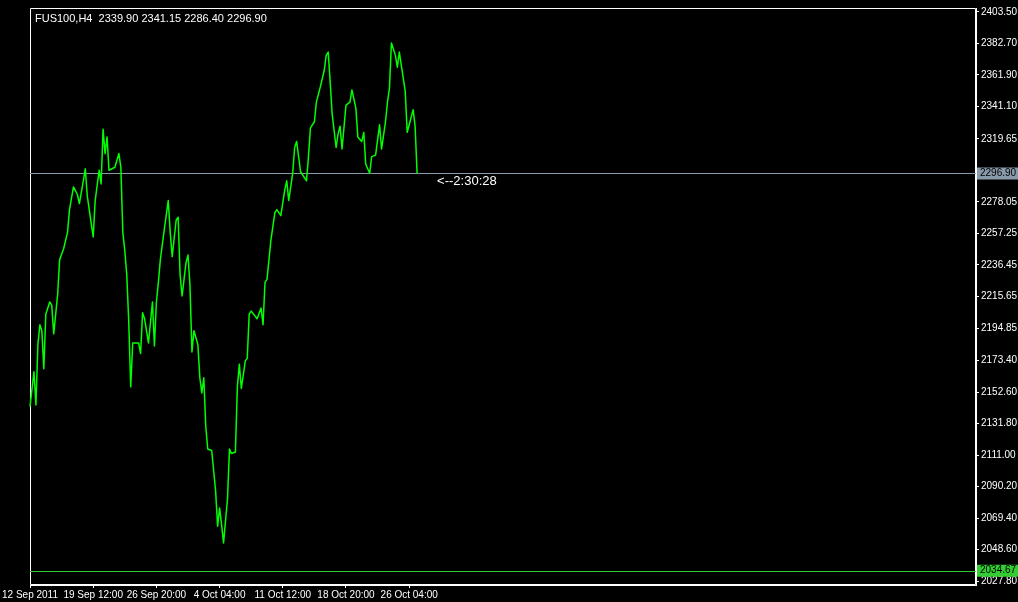 The image size is (1018, 602). What do you see at coordinates (998, 173) in the screenshot?
I see `ref-line-label: 2296.90` at bounding box center [998, 173].